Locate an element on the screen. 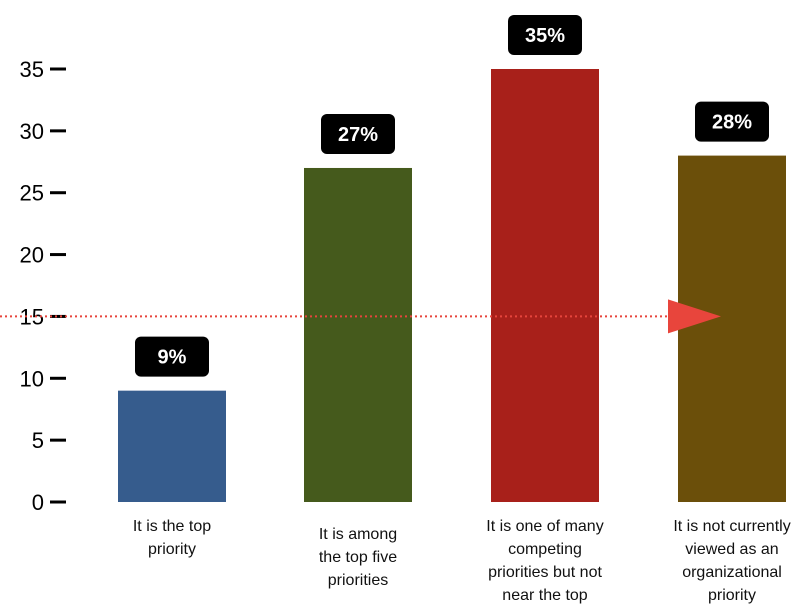 Image resolution: width=810 pixels, height=612 pixels. arrow-icon is located at coordinates (694, 316).